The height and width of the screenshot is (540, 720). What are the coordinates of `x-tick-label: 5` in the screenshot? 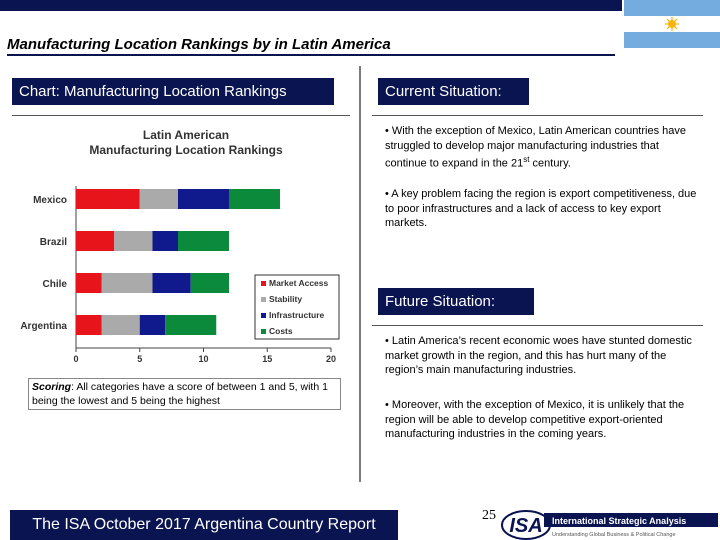 It's located at (139, 359).